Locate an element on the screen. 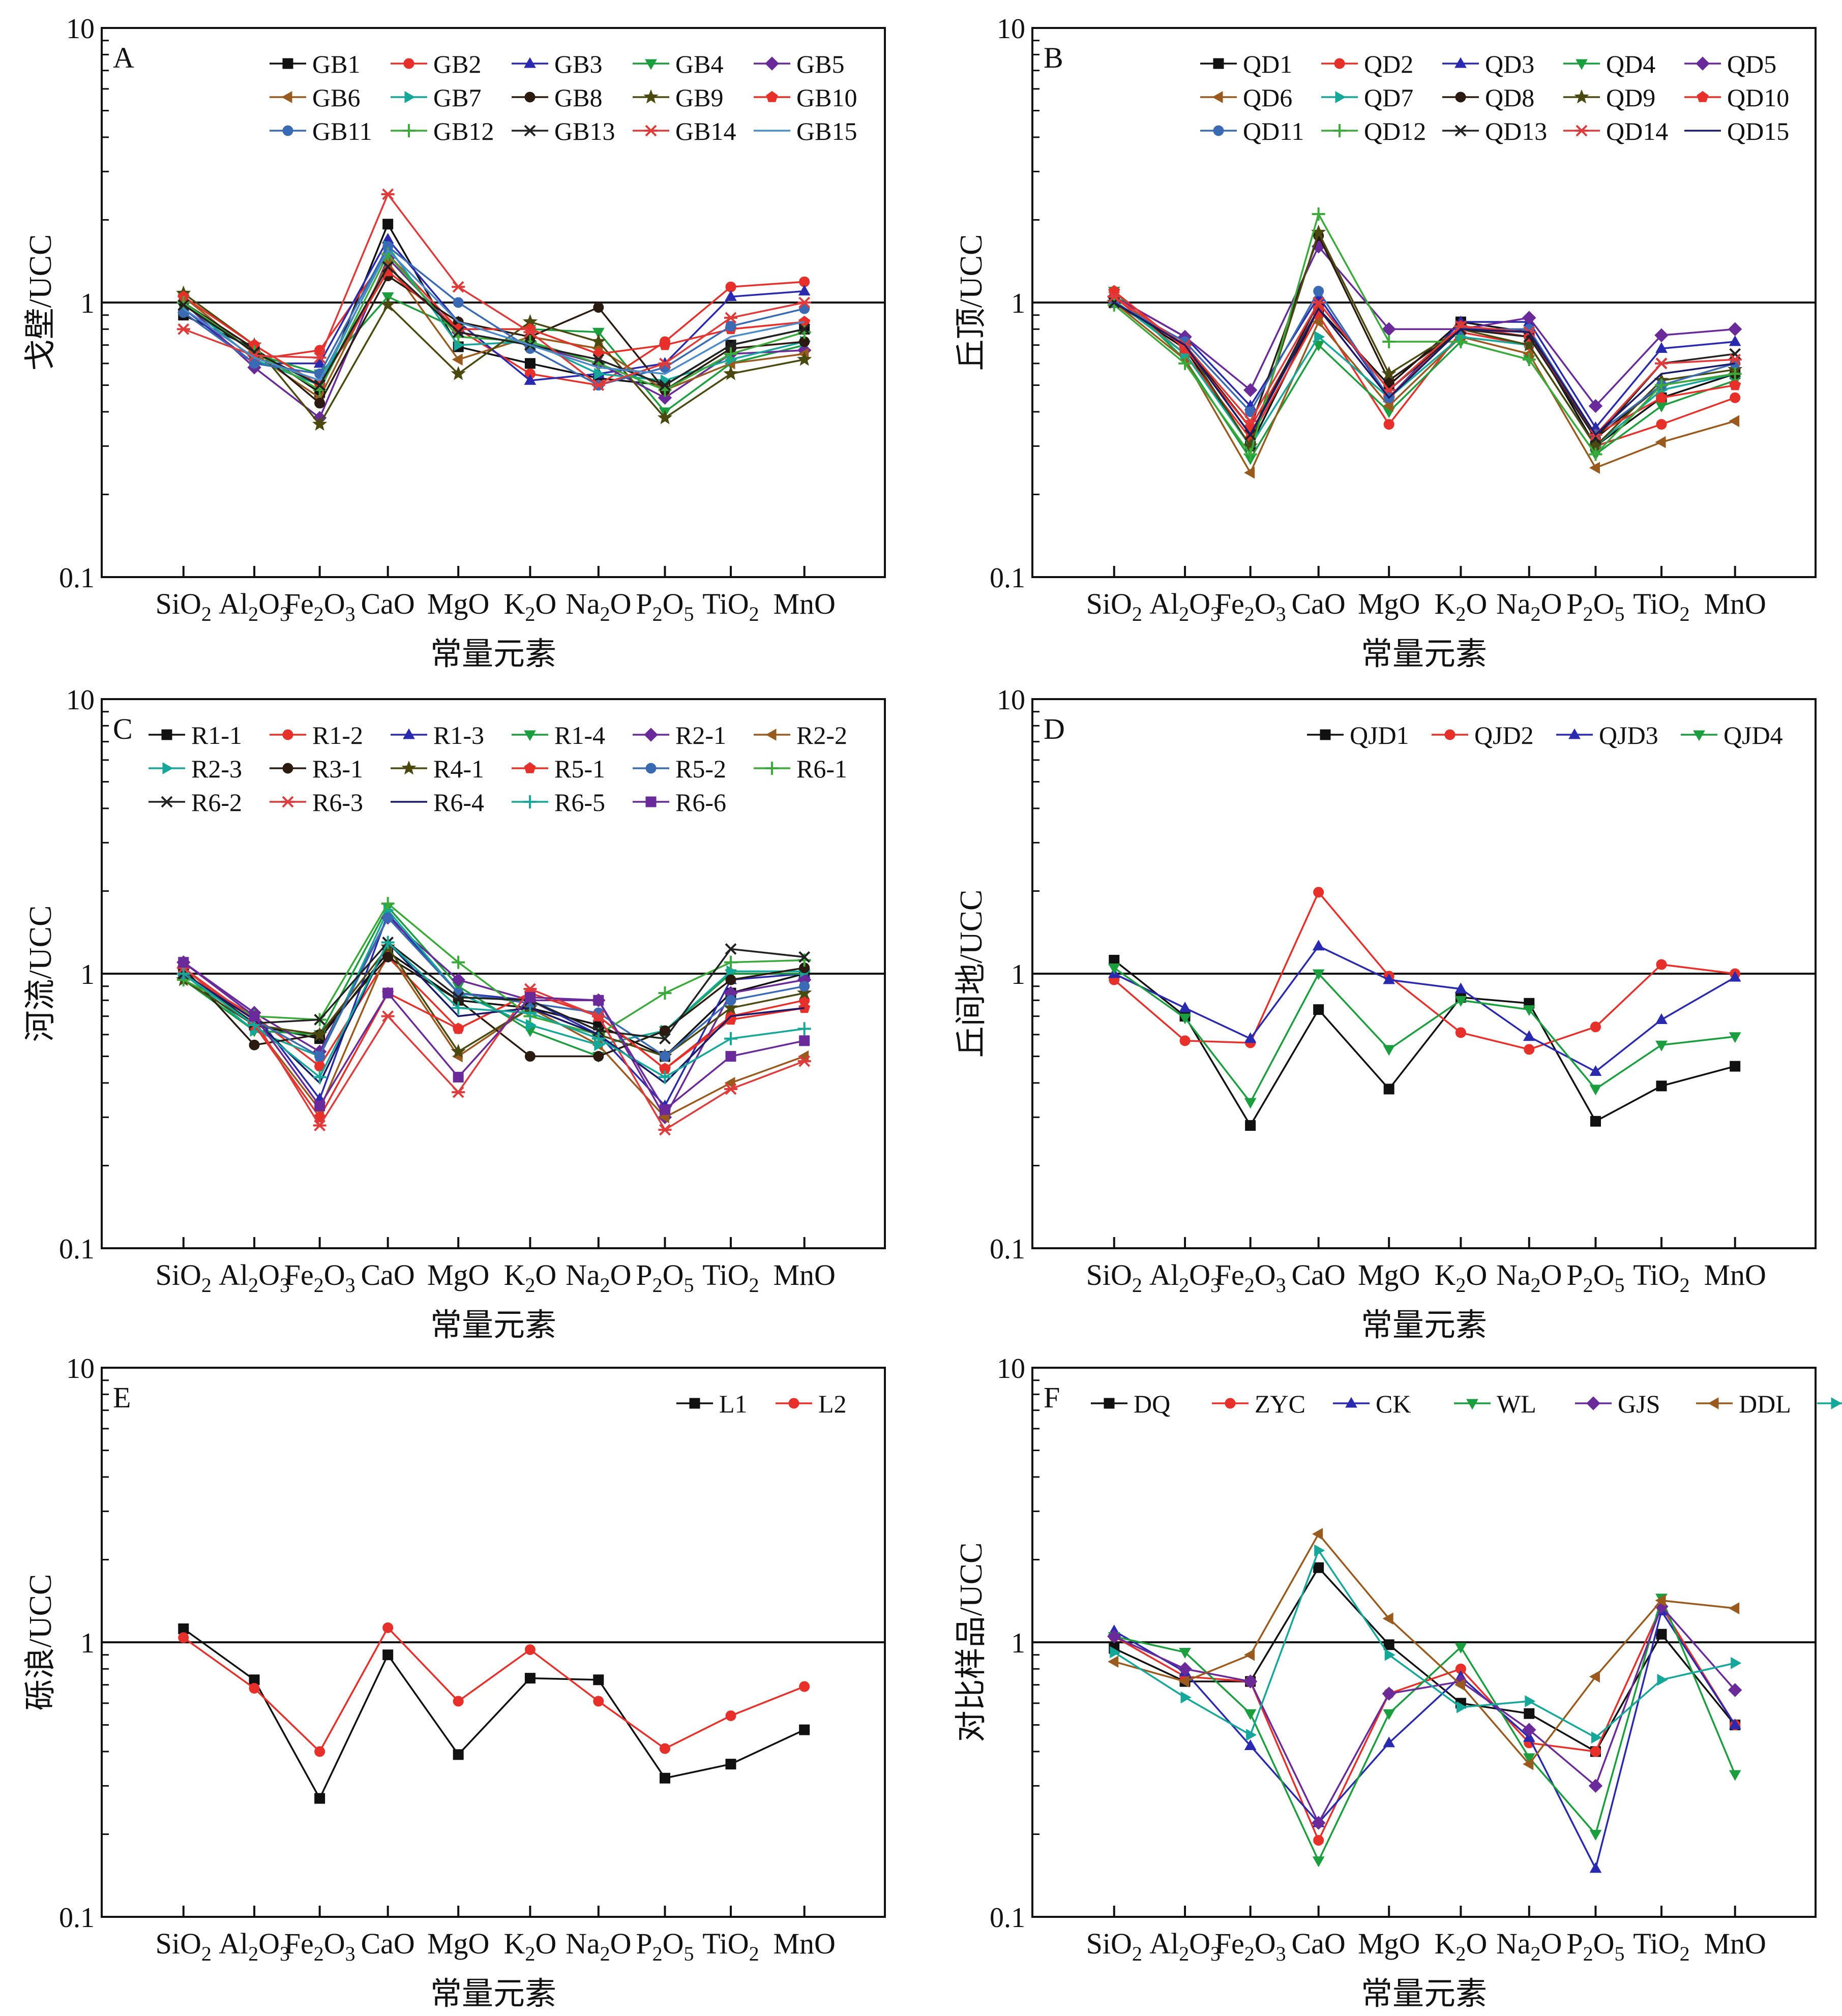 This screenshot has width=1842, height=2016. legend-item: GB3 is located at coordinates (557, 64).